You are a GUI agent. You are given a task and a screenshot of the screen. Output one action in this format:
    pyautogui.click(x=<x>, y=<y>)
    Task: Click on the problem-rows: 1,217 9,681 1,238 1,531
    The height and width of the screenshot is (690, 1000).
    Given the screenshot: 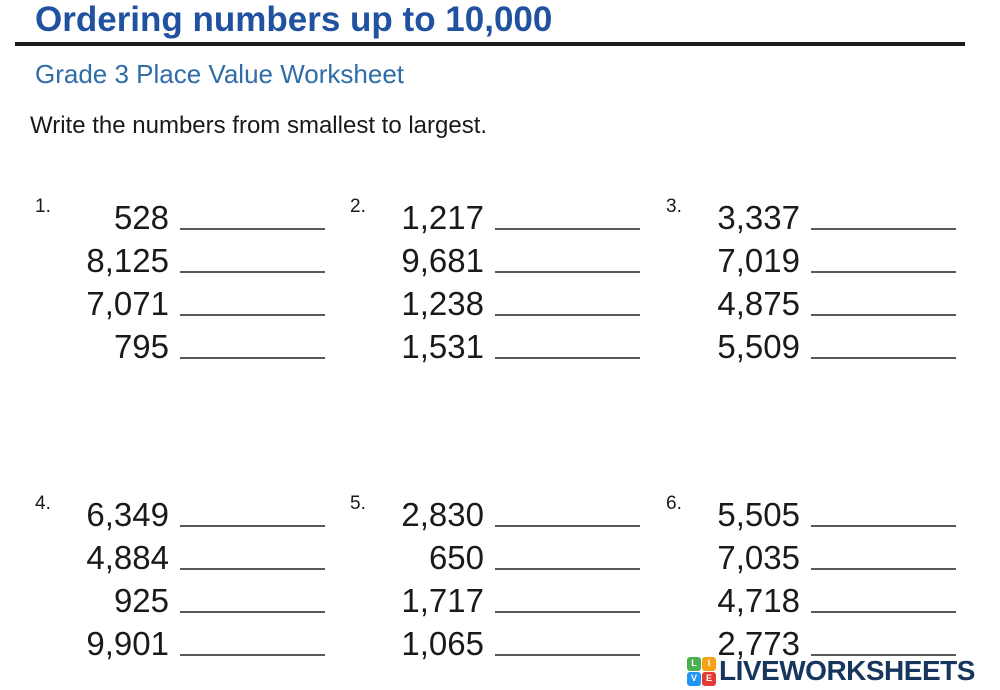 What is the action you would take?
    pyautogui.click(x=506, y=275)
    